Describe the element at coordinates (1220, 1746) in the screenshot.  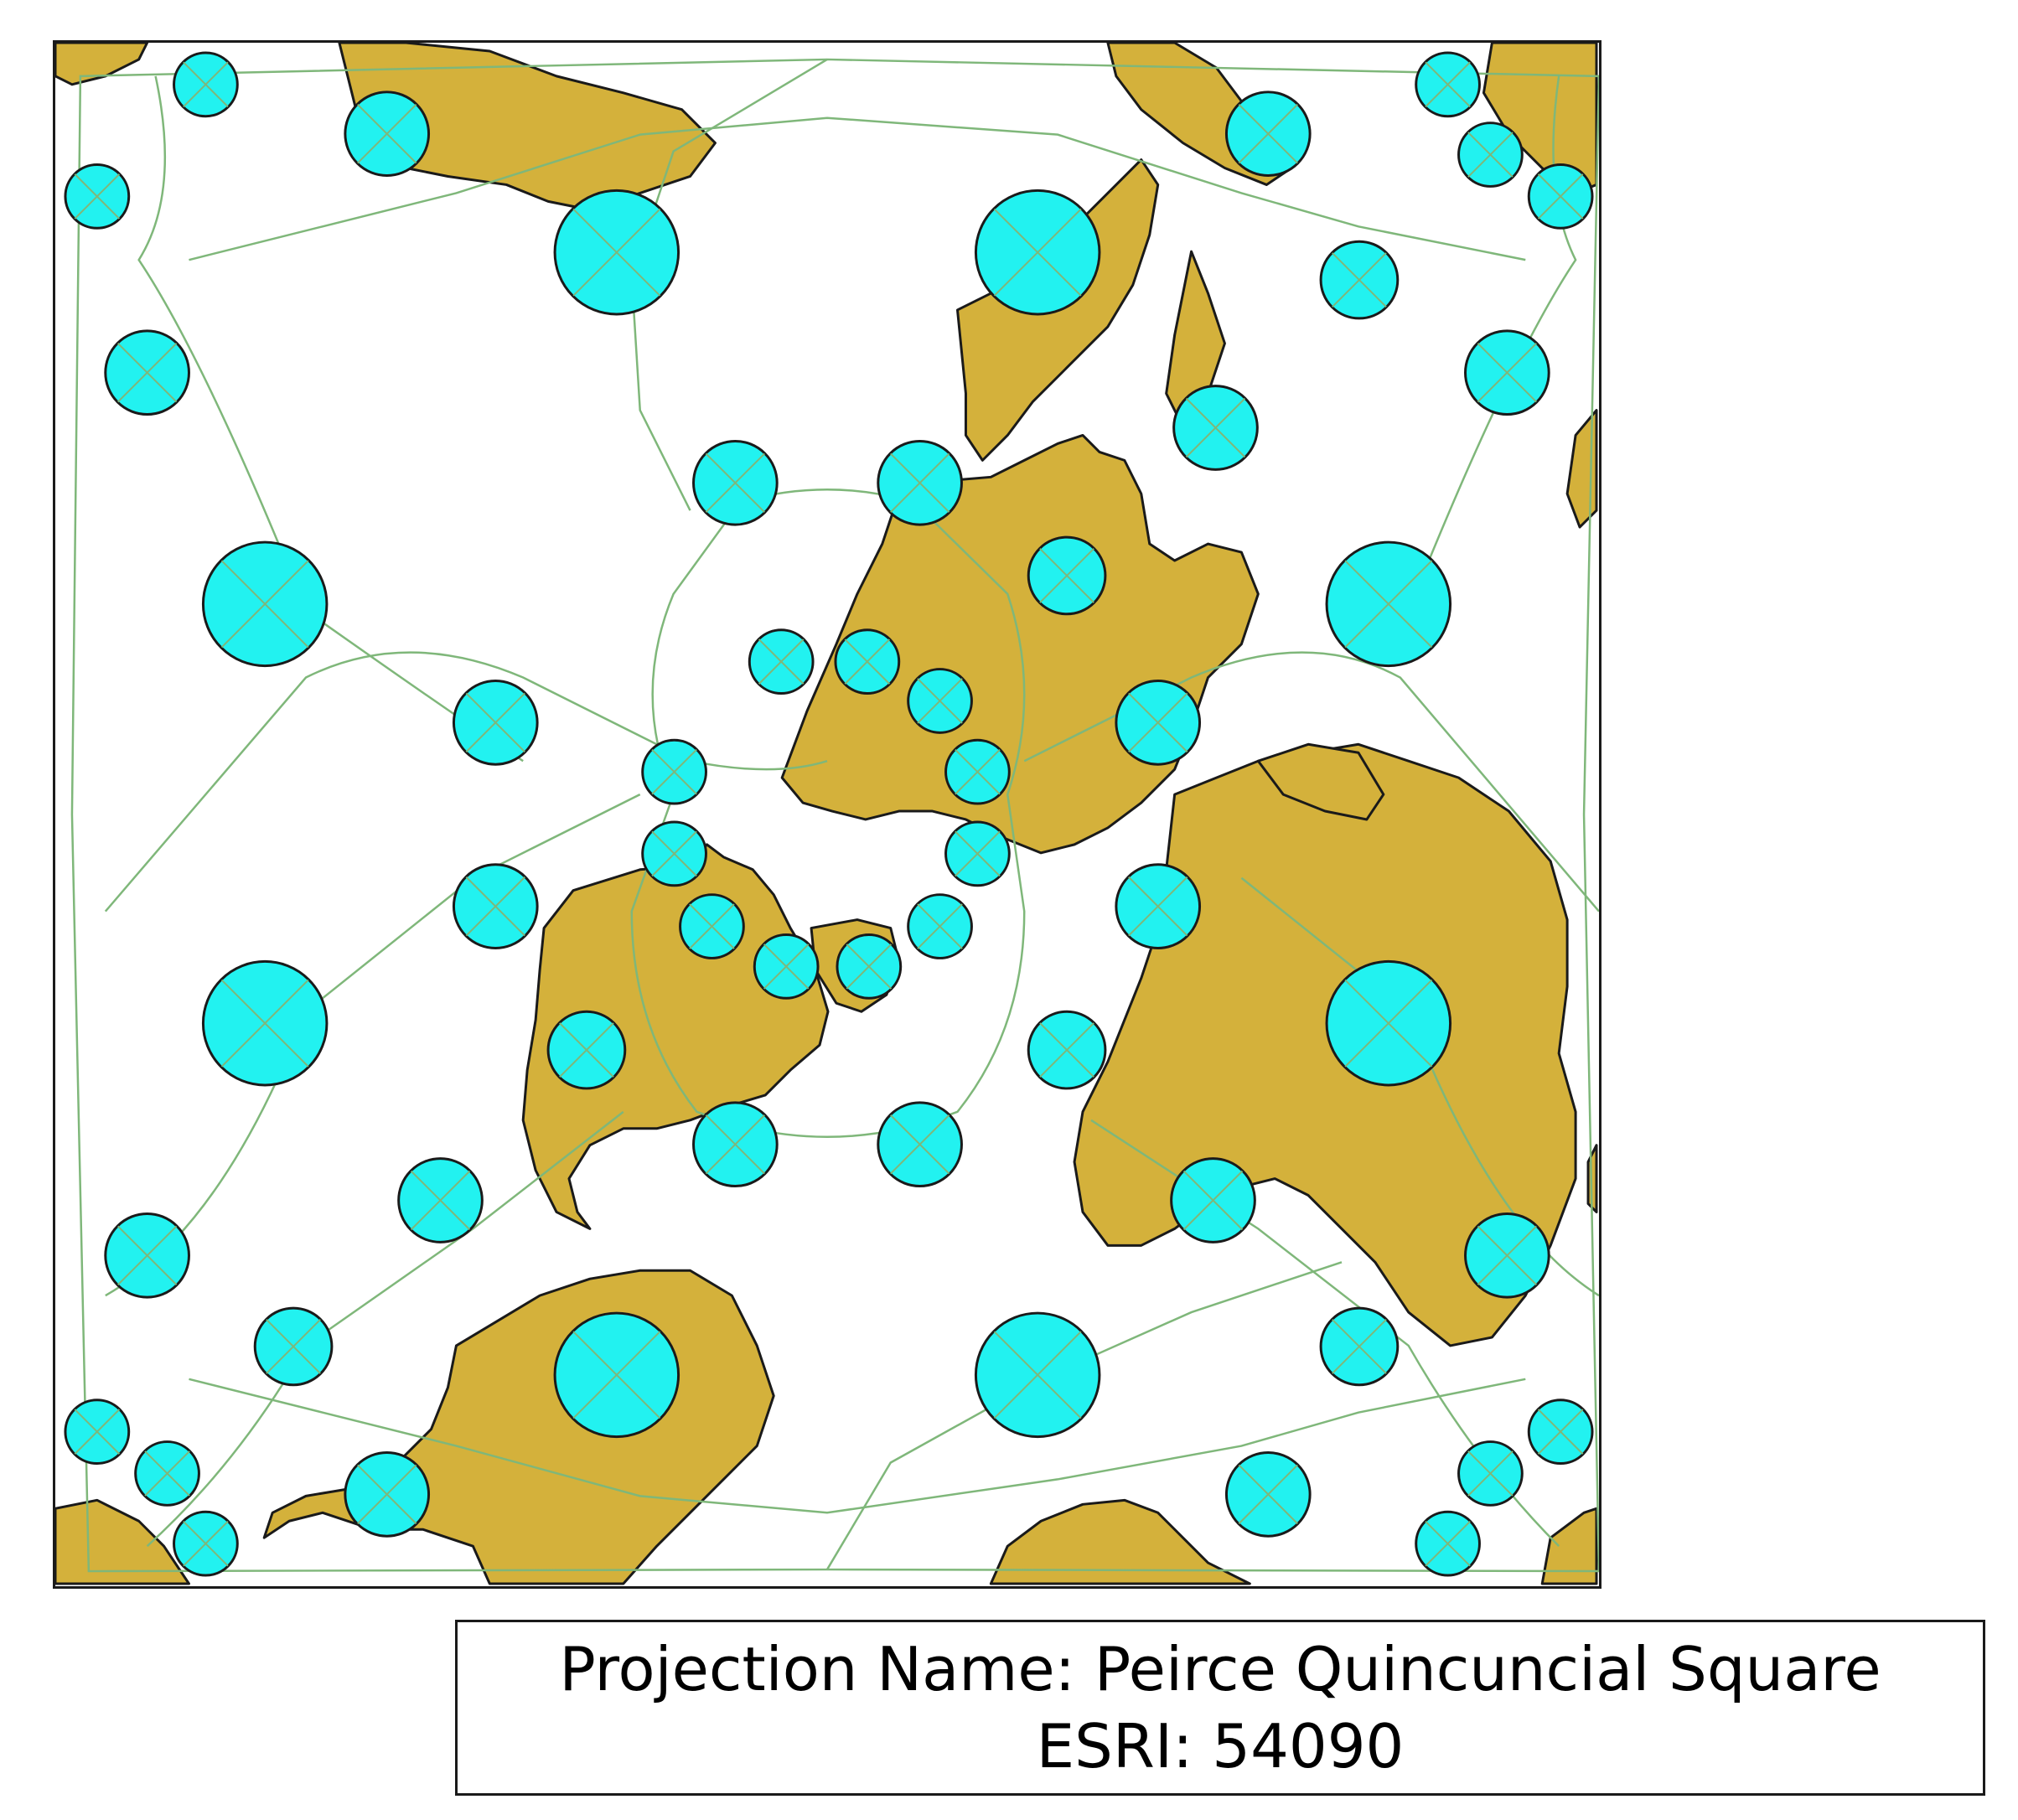
I see `esri-code-label: ESRI: 54090` at that location.